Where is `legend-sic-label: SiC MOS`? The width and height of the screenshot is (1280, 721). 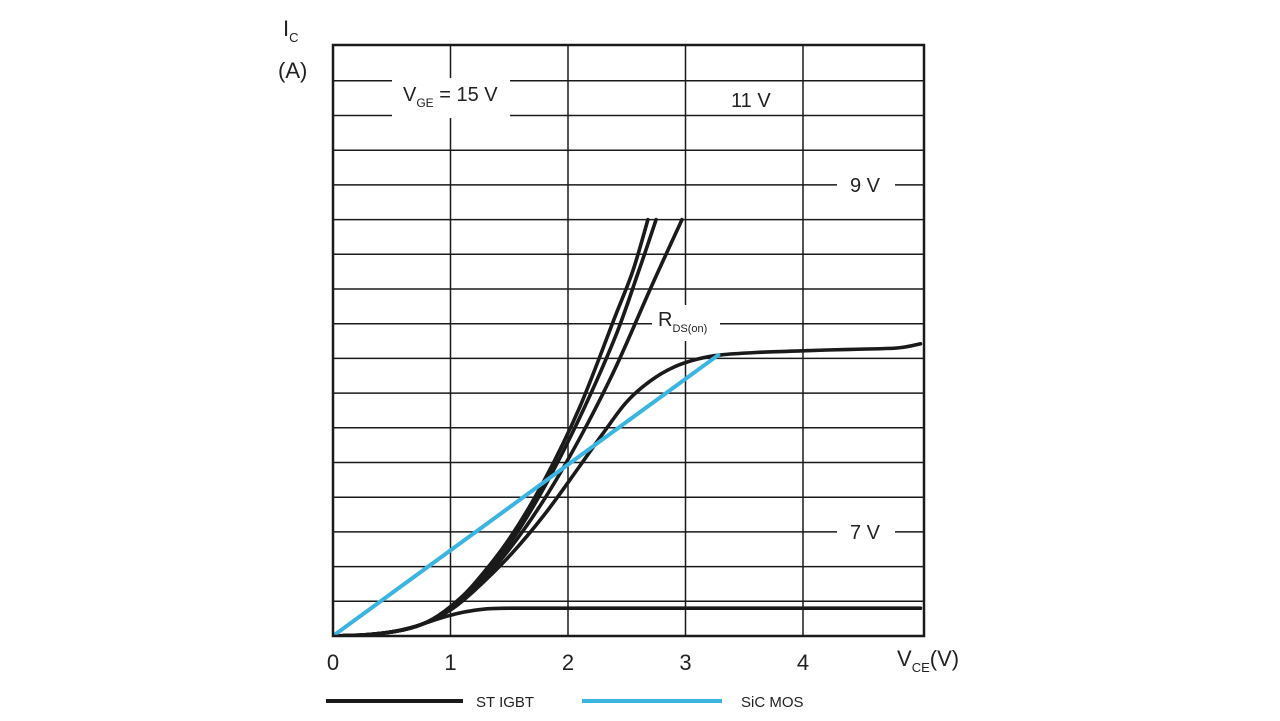
legend-sic-label: SiC MOS is located at coordinates (772, 702).